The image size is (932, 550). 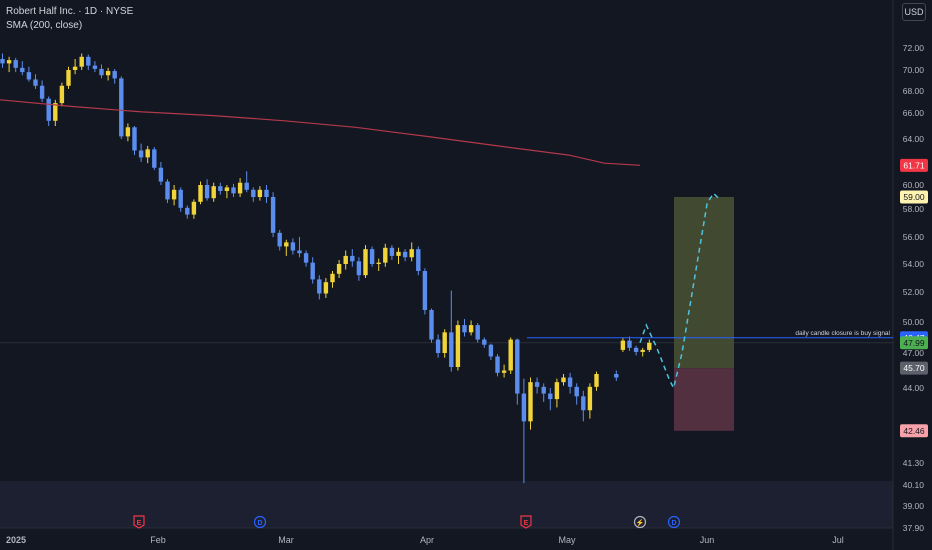 I want to click on price-tick-label: 72.00, so click(x=914, y=48).